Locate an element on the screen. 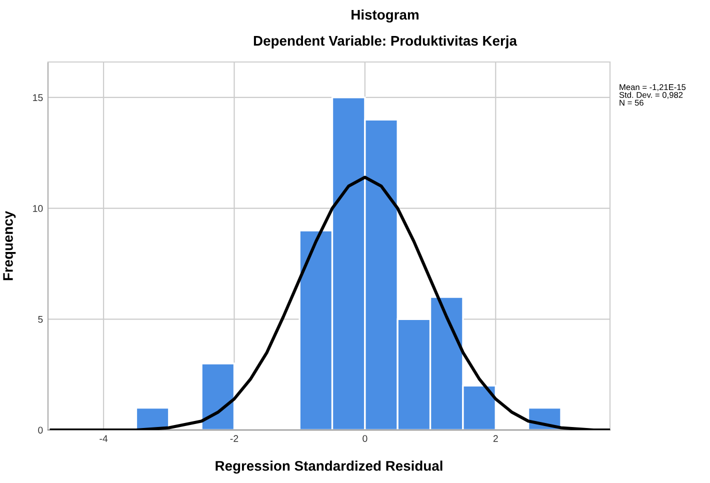  chart-subtitle: Dependent Variable: Produktivitas Kerja is located at coordinates (386, 42).